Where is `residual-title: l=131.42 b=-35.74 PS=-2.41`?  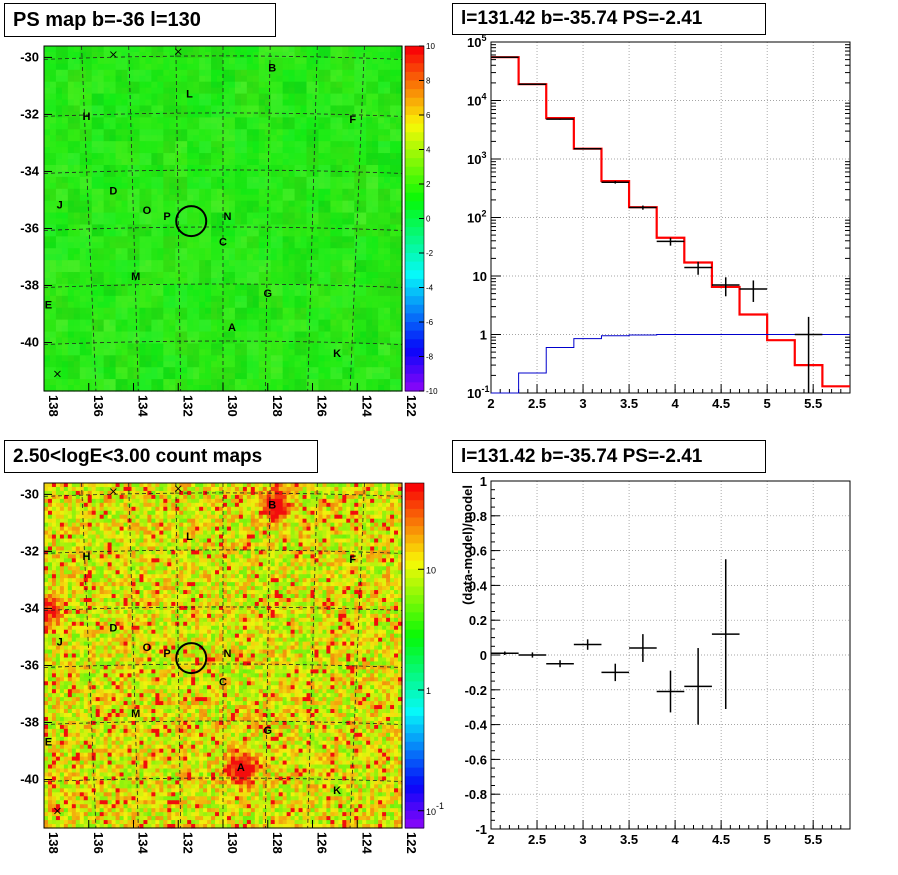 residual-title: l=131.42 b=-35.74 PS=-2.41 is located at coordinates (609, 456).